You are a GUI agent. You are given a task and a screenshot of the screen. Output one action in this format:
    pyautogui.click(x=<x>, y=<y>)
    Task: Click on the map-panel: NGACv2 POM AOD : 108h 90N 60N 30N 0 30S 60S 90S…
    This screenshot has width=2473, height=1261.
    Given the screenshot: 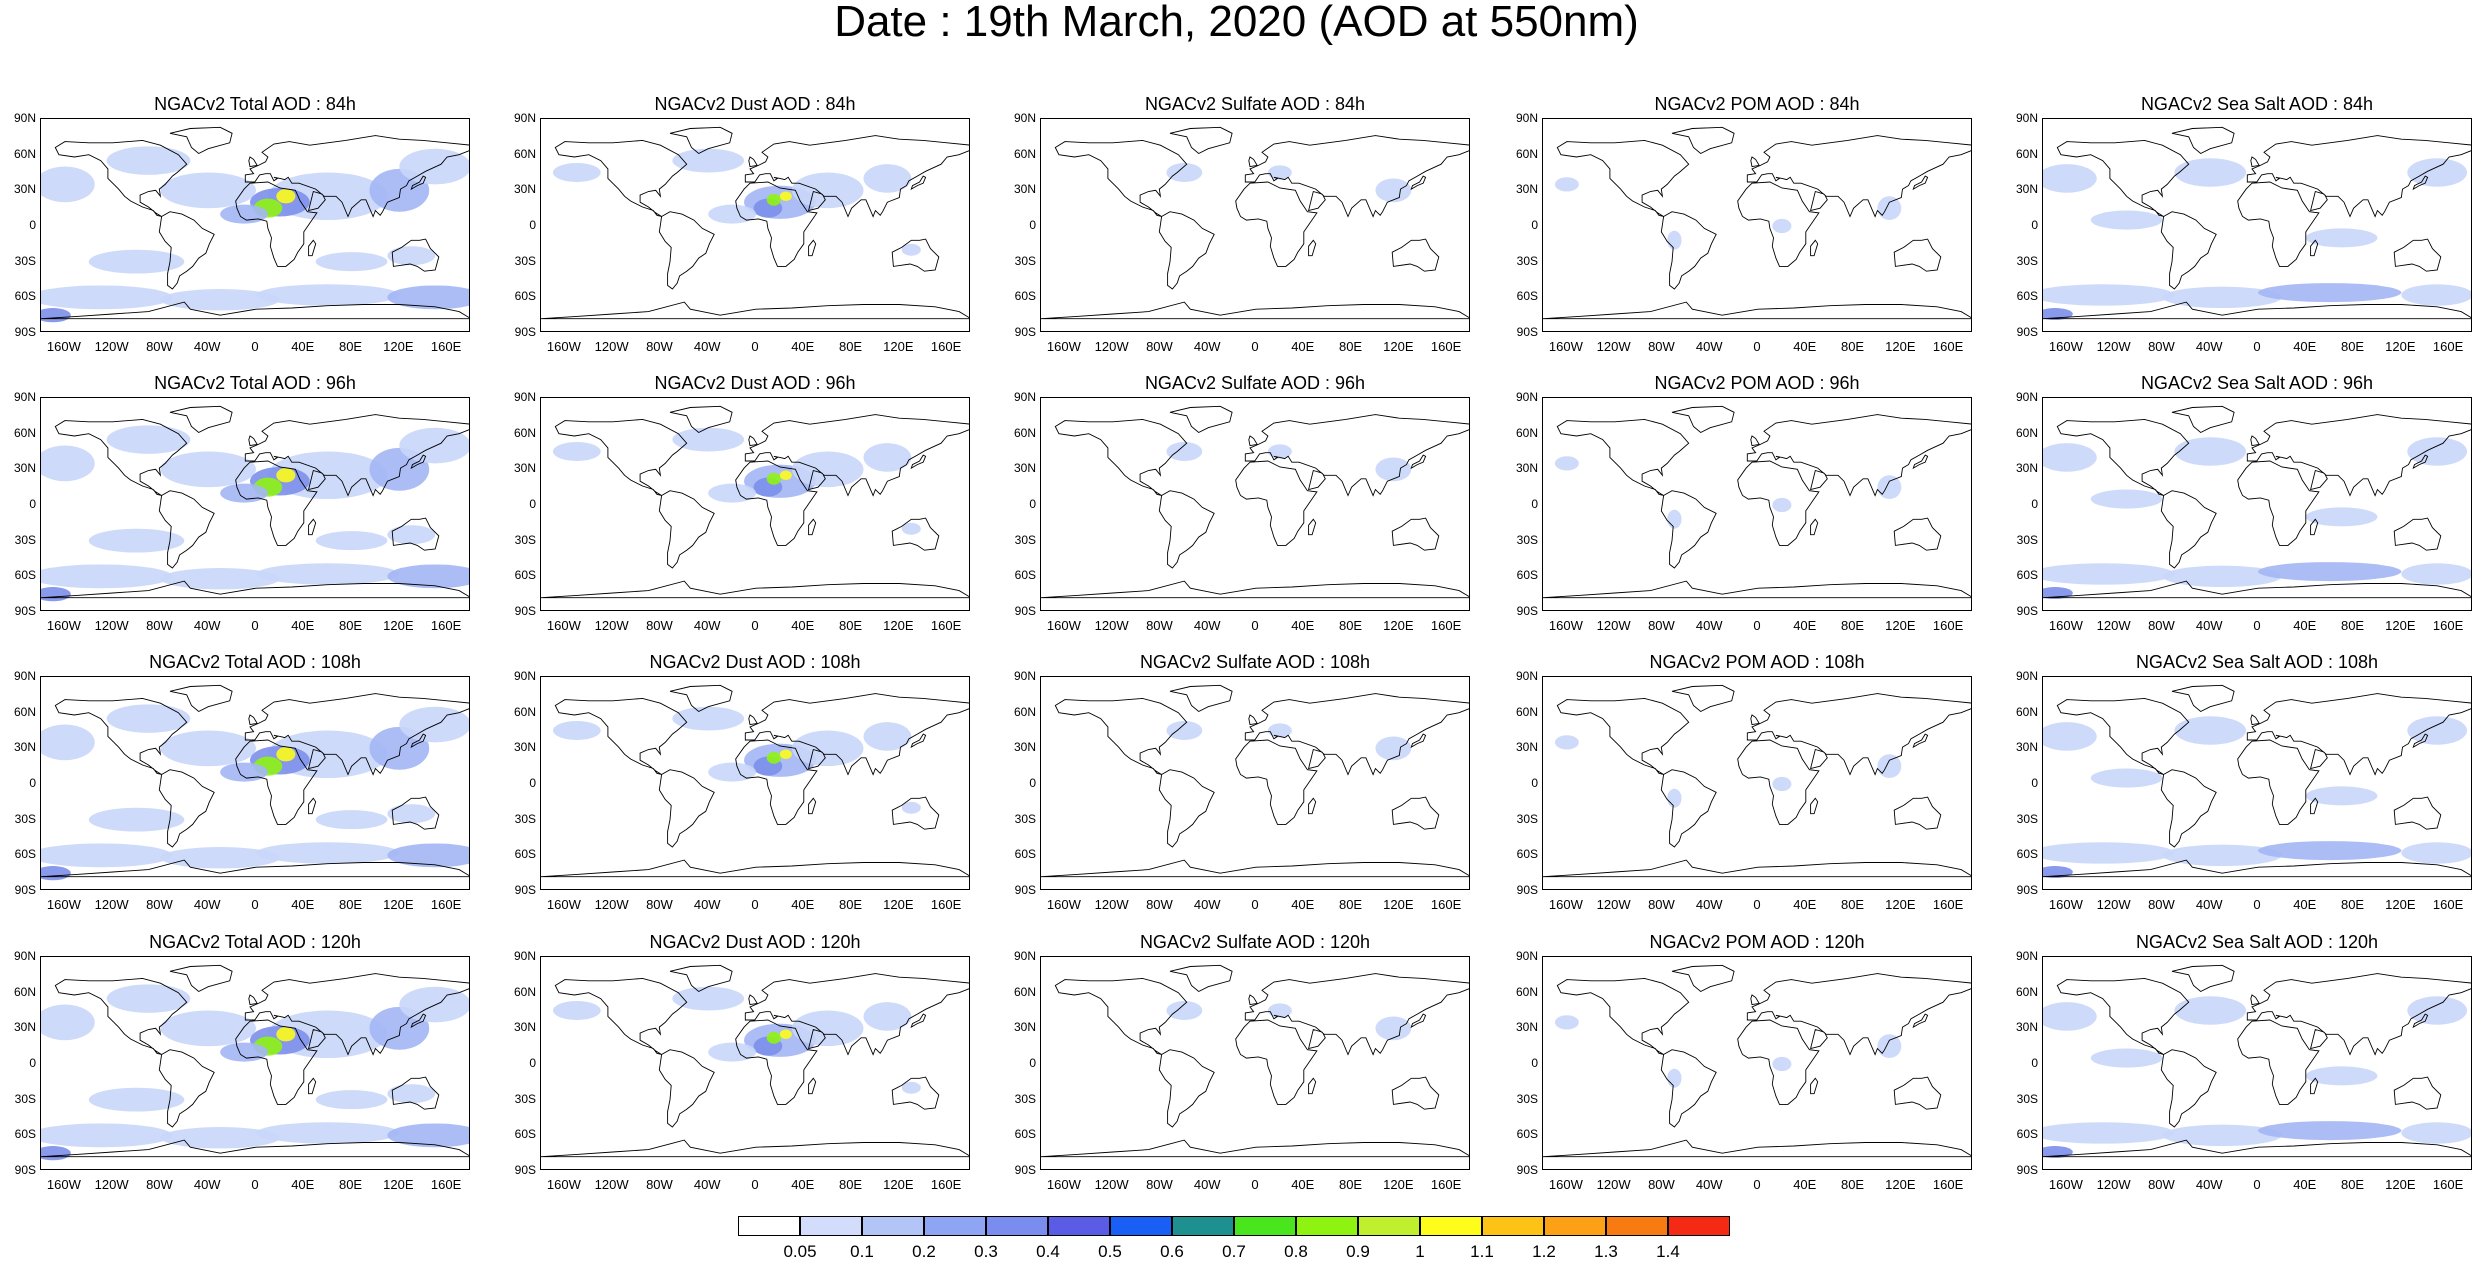 What is the action you would take?
    pyautogui.click(x=1744, y=786)
    